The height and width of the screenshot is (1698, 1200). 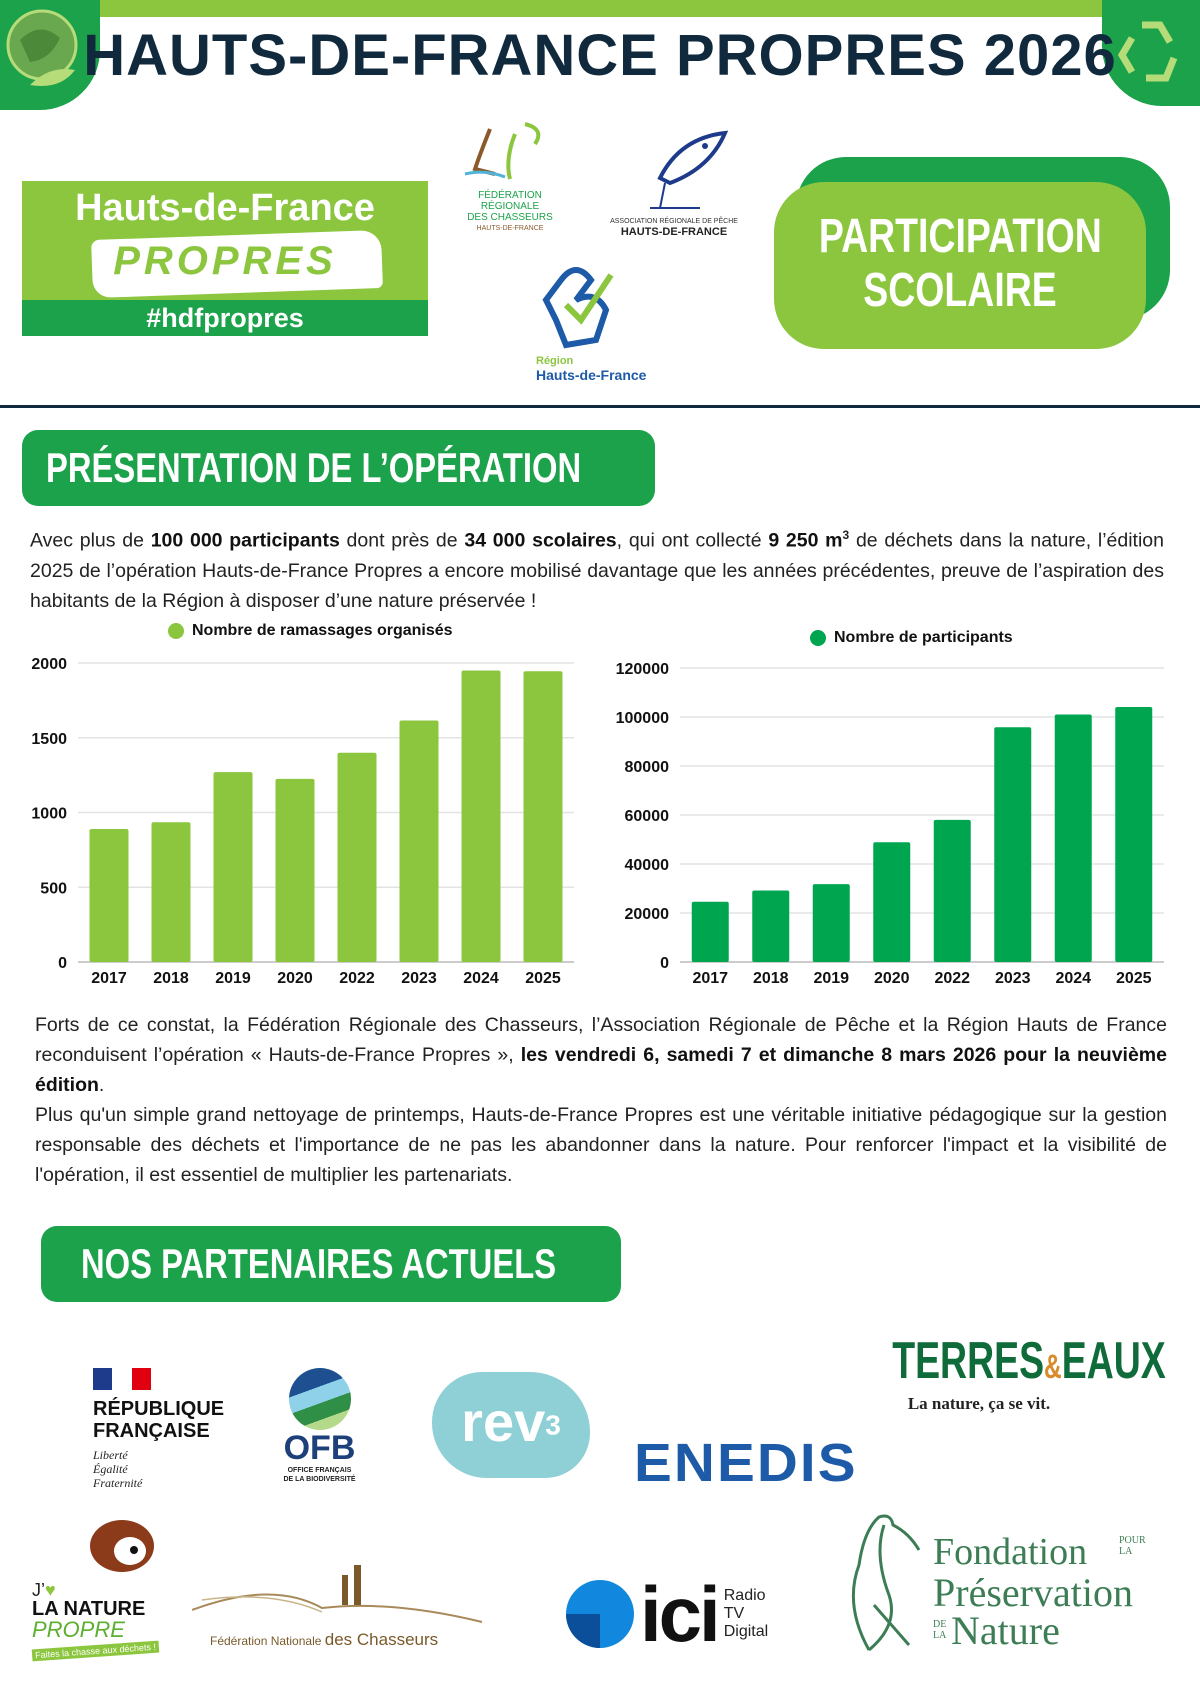 I want to click on hunters-animals-icon, so click(x=502, y=151).